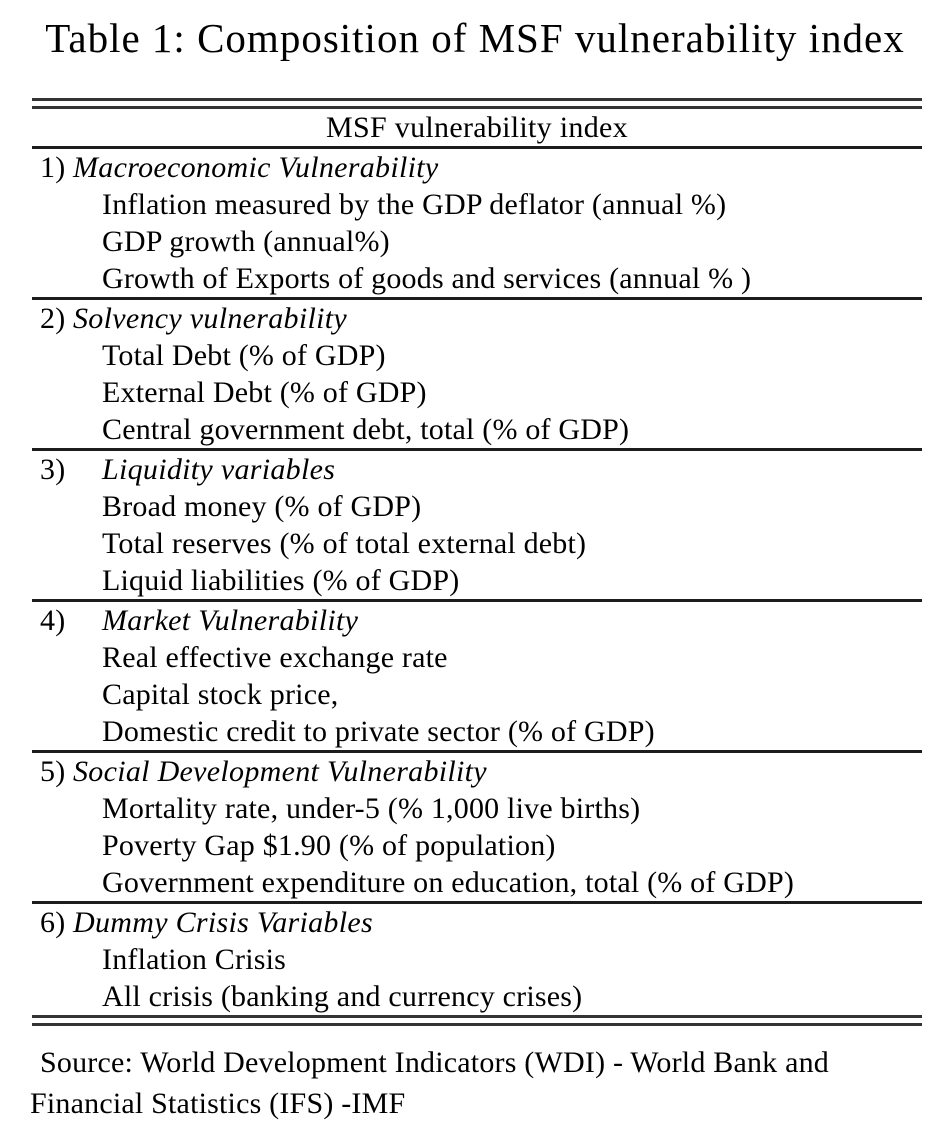  What do you see at coordinates (477, 127) in the screenshot?
I see `table-header: MSF vulnerability index` at bounding box center [477, 127].